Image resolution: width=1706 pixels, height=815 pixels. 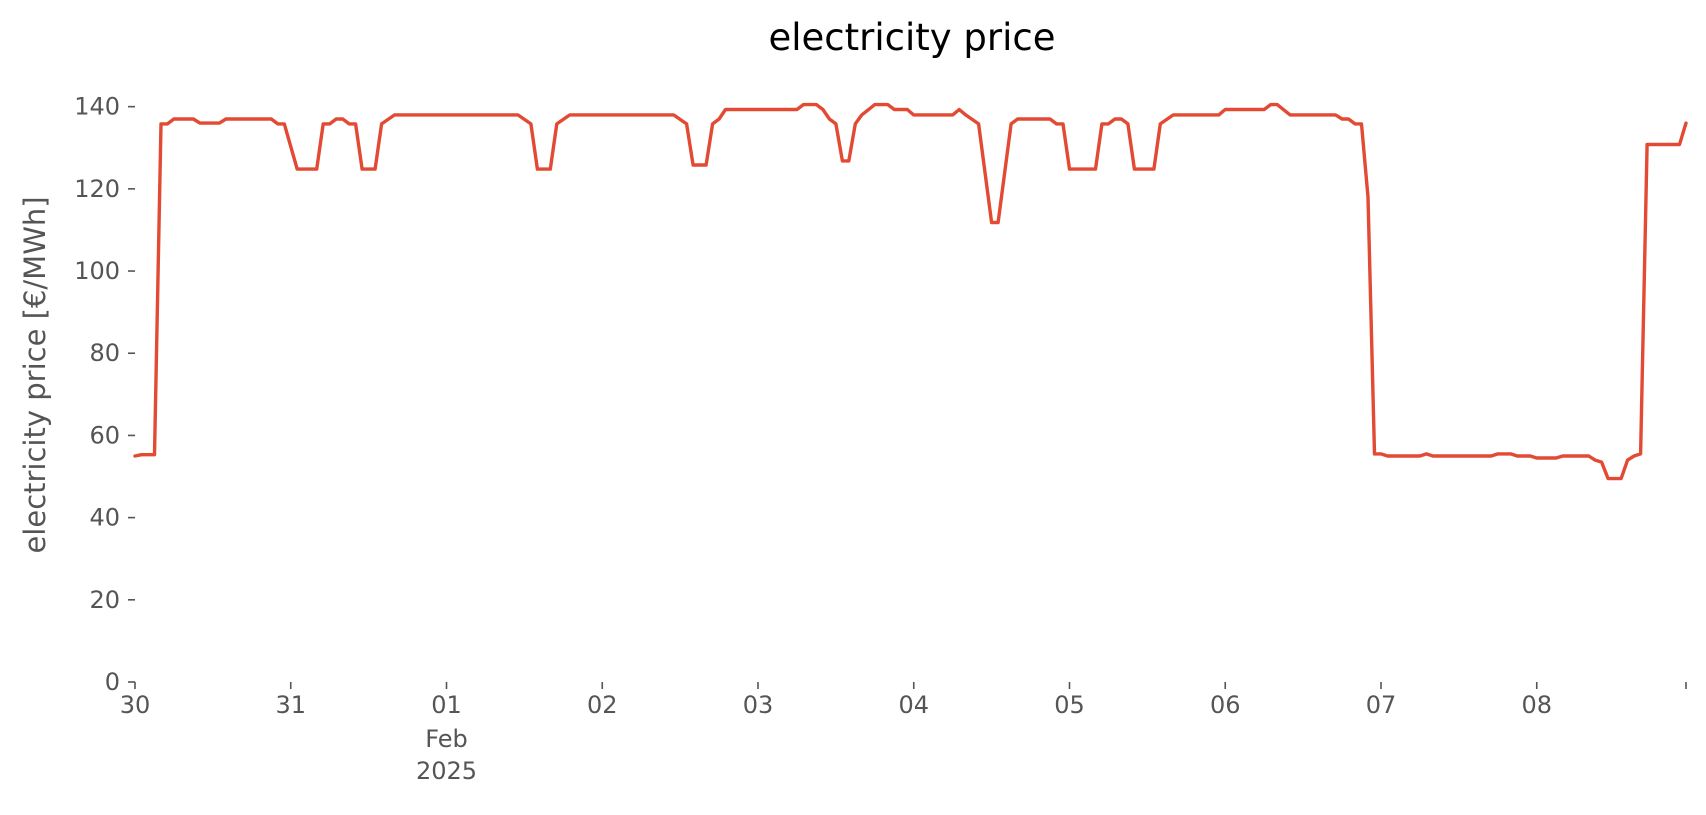 I want to click on y-axis: 0 20 40 60 80 100 120 140, so click(x=104, y=394).